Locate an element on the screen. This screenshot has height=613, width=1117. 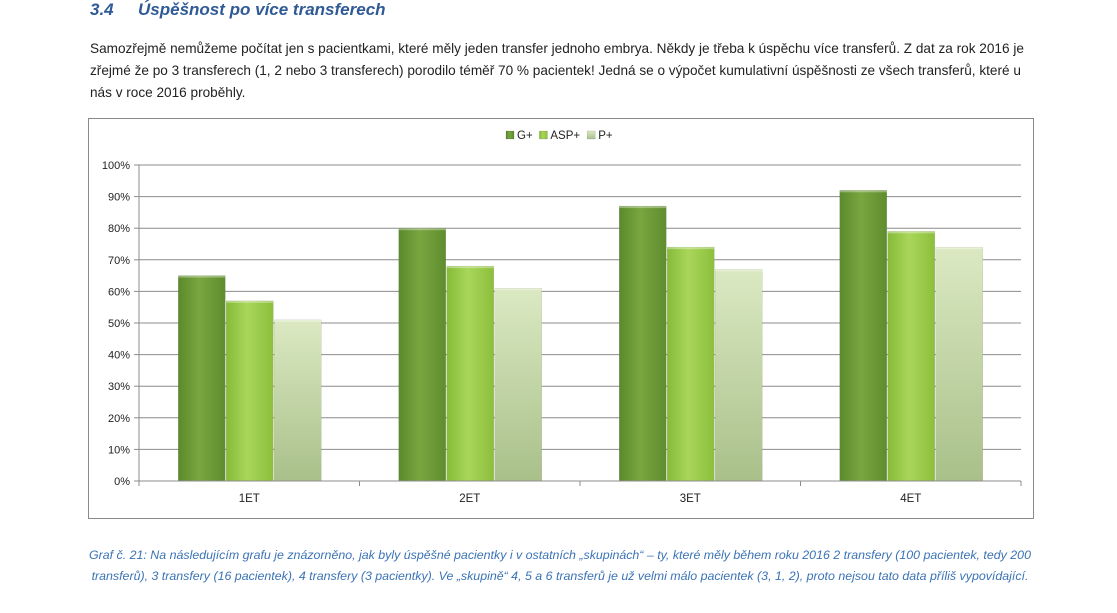
y-tick-label: 20% is located at coordinates (119, 419).